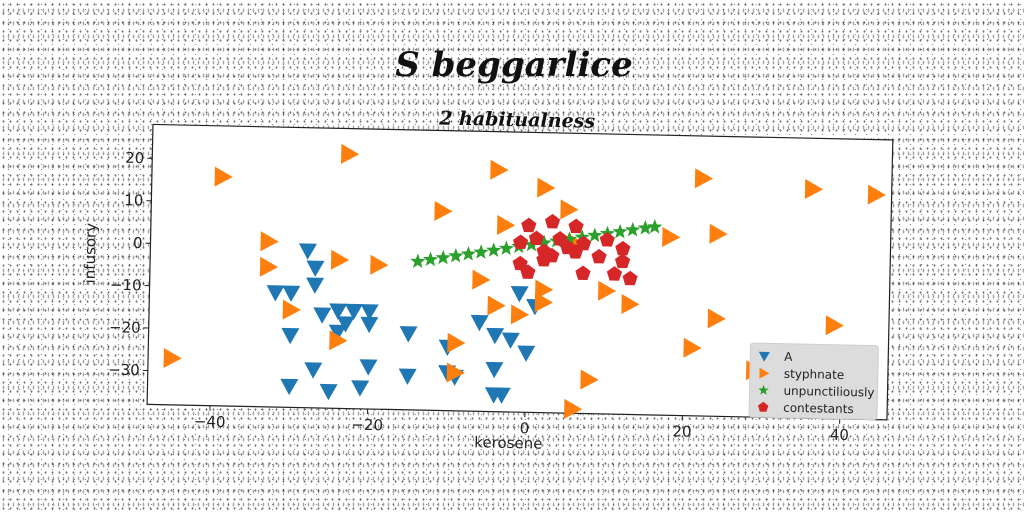 This screenshot has width=1024, height=512. I want to click on x-axis-label: kerosene, so click(508, 442).